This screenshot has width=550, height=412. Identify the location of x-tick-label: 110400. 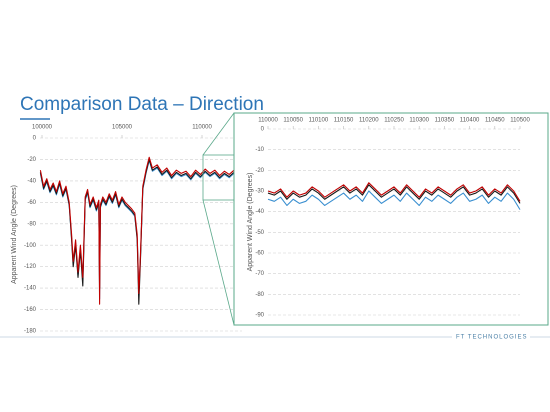
(470, 121).